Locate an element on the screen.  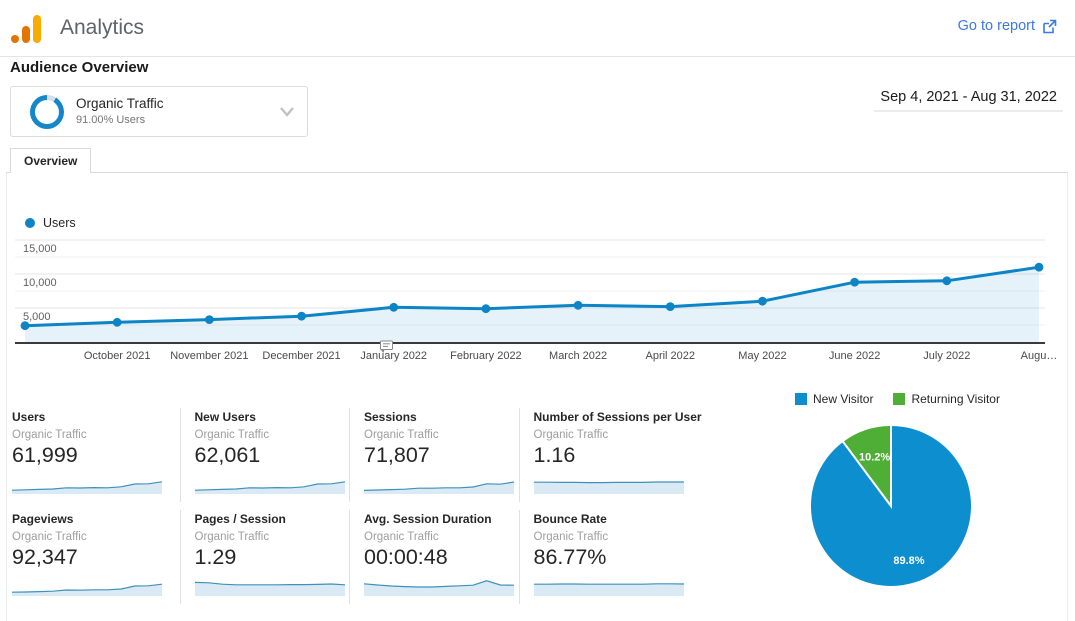
pie-legend-label: New Visitor is located at coordinates (843, 399).